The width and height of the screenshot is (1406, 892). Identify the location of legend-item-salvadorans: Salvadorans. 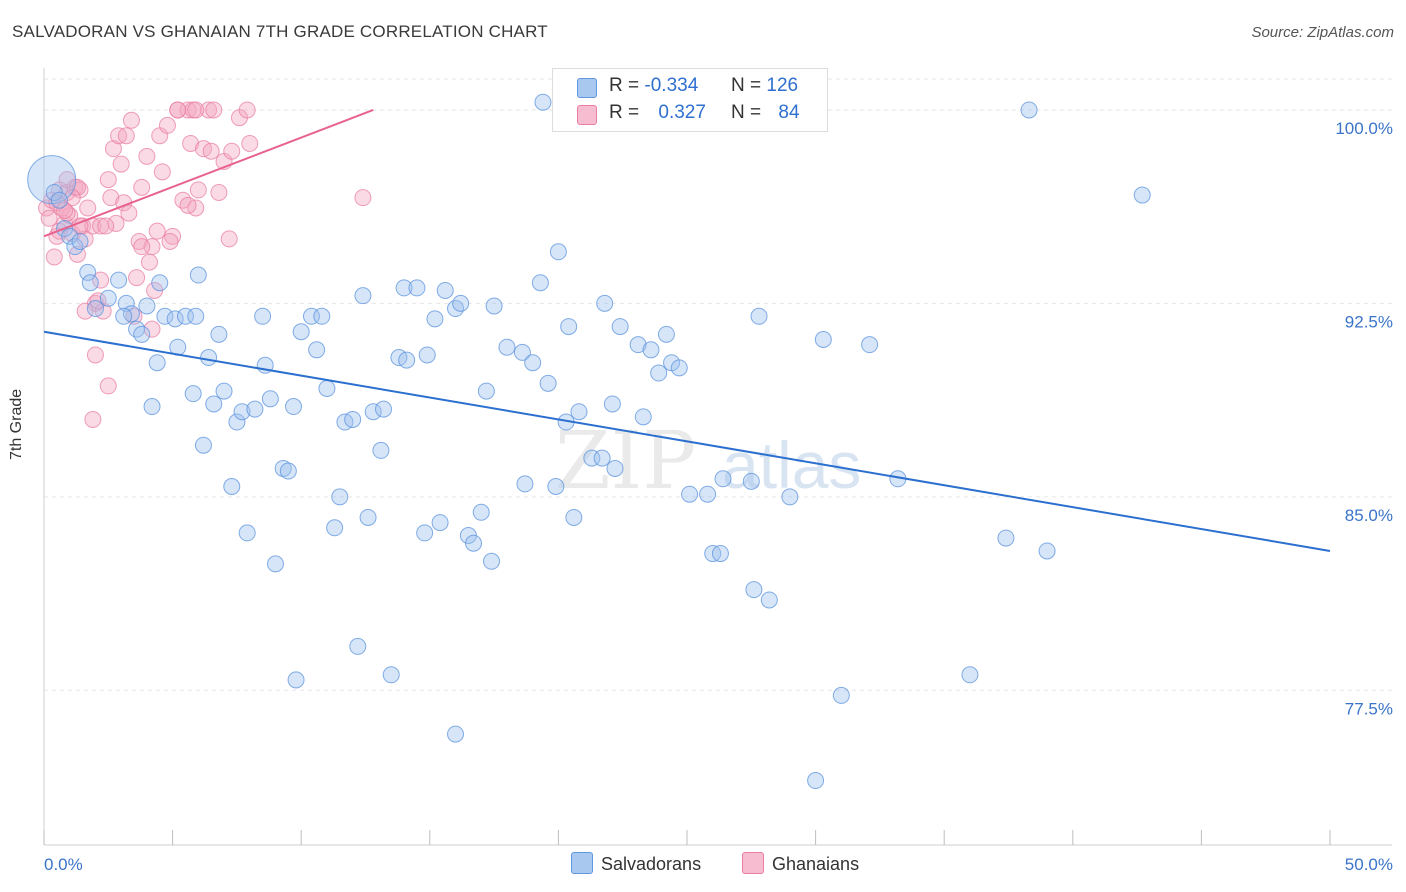
(636, 863).